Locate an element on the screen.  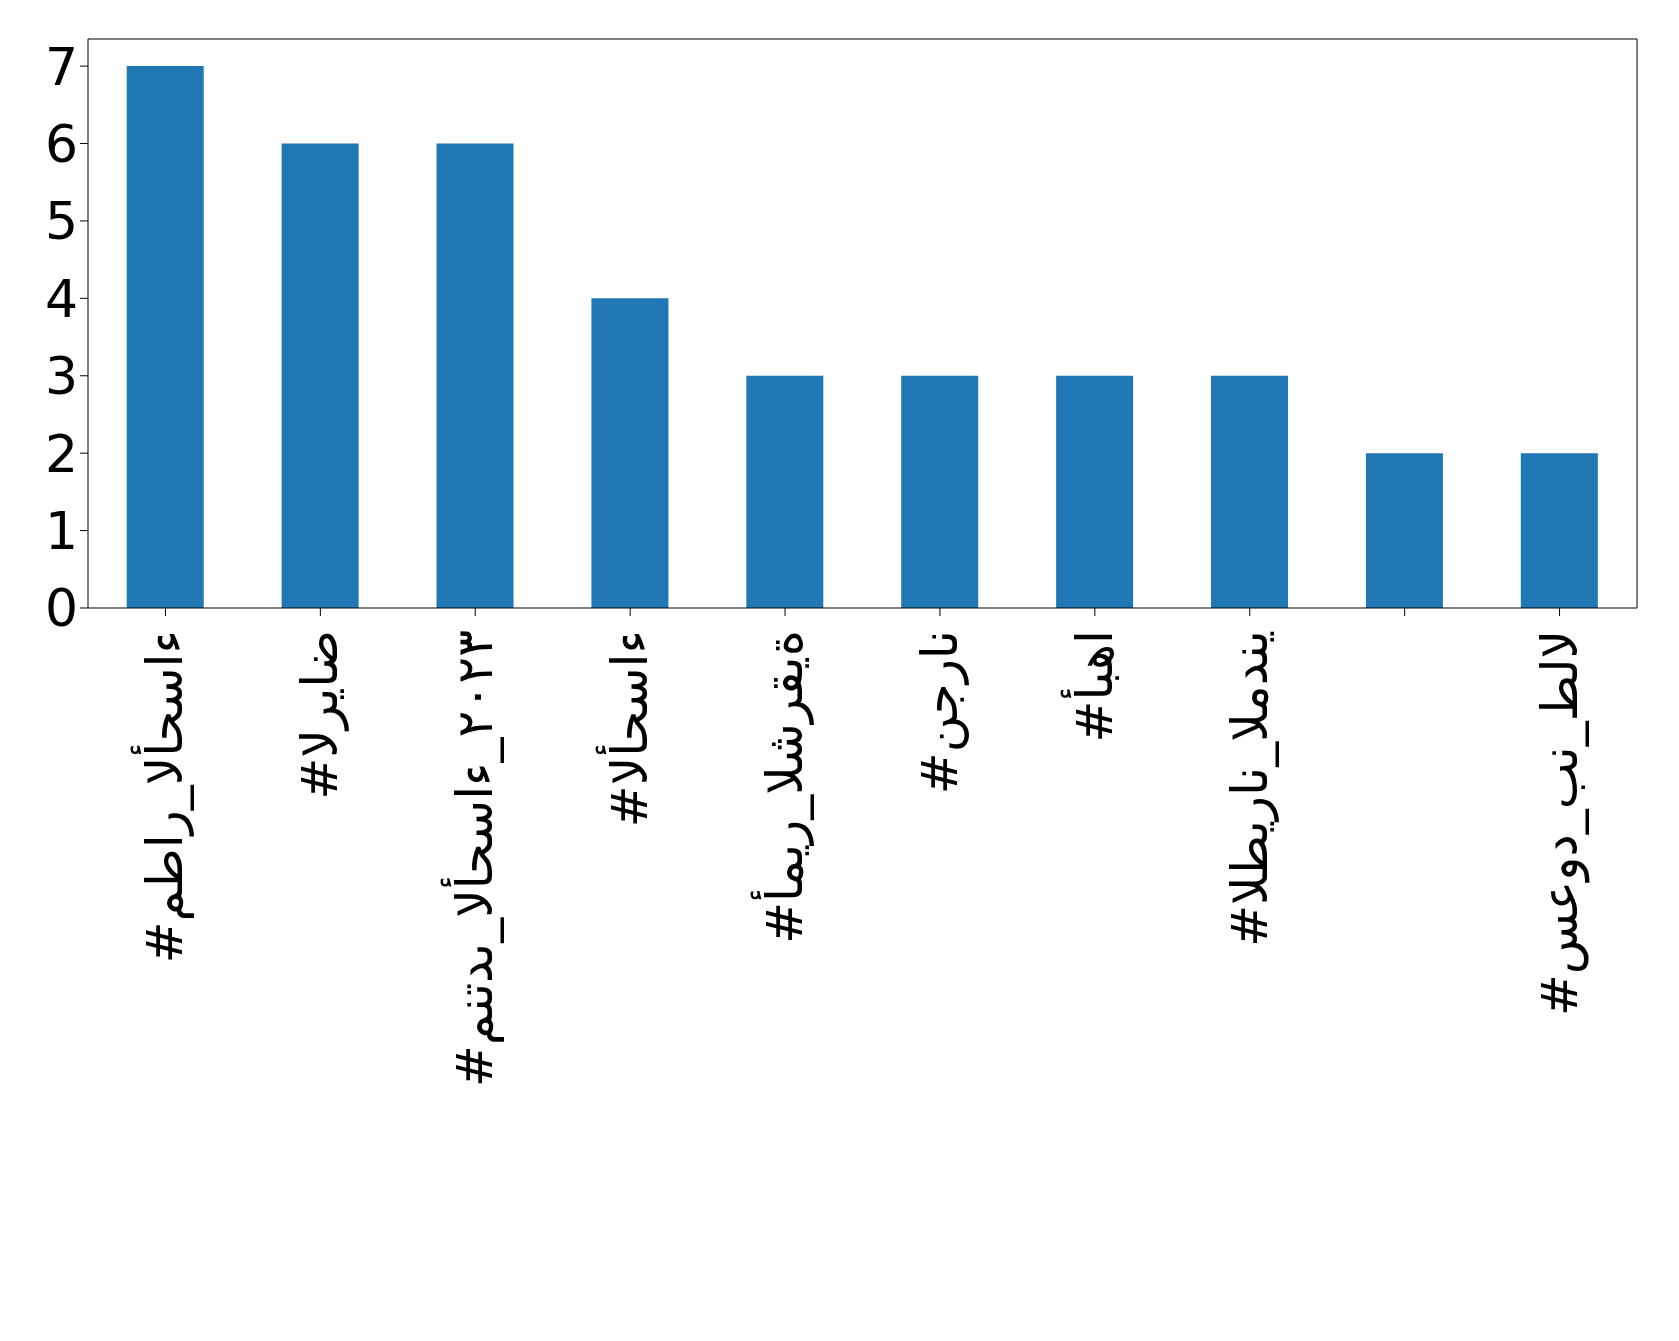
y-tick-label: 1 is located at coordinates (61, 531).